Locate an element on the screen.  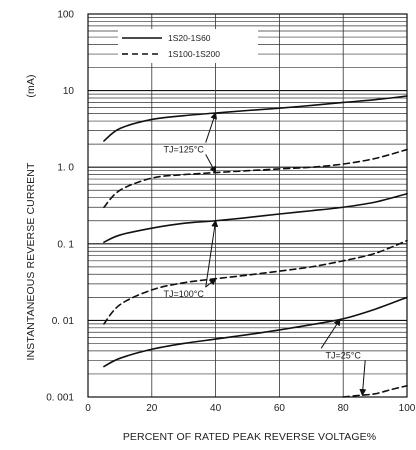
annotation-label: TJ=125°C is located at coordinates (184, 150).